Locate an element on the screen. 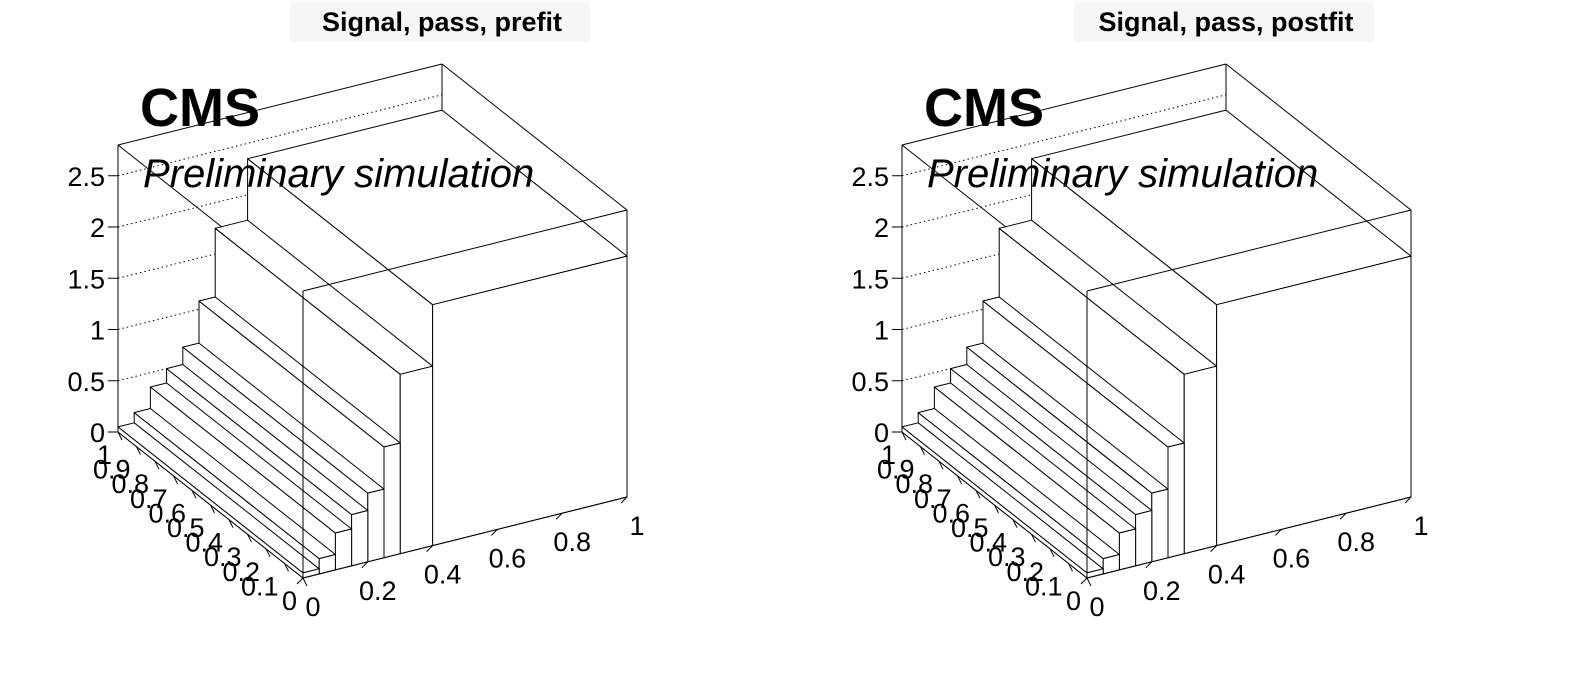 Image resolution: width=1592 pixels, height=677 pixels. y-tick-label: 0.7 is located at coordinates (149, 499).